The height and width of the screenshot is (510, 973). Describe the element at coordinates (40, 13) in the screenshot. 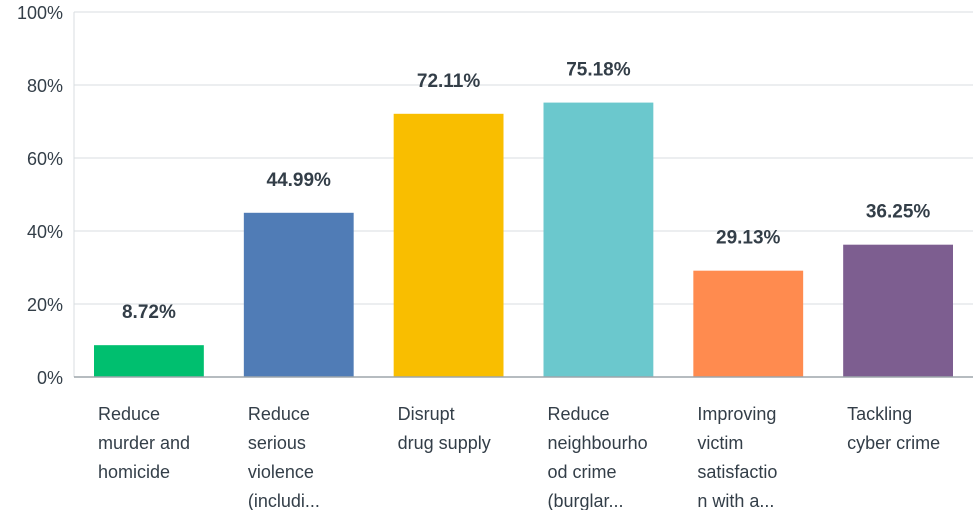

I see `y-tick-label: 100%` at that location.